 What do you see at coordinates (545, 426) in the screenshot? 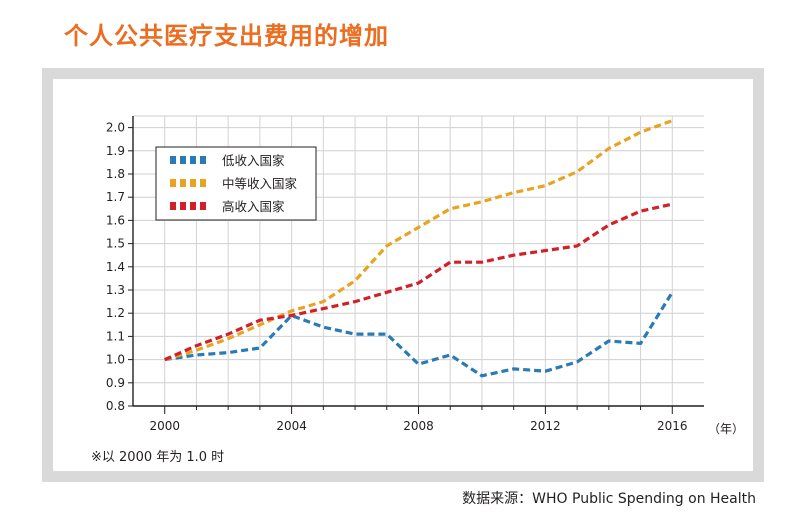
I see `x-tick-label: 2012` at bounding box center [545, 426].